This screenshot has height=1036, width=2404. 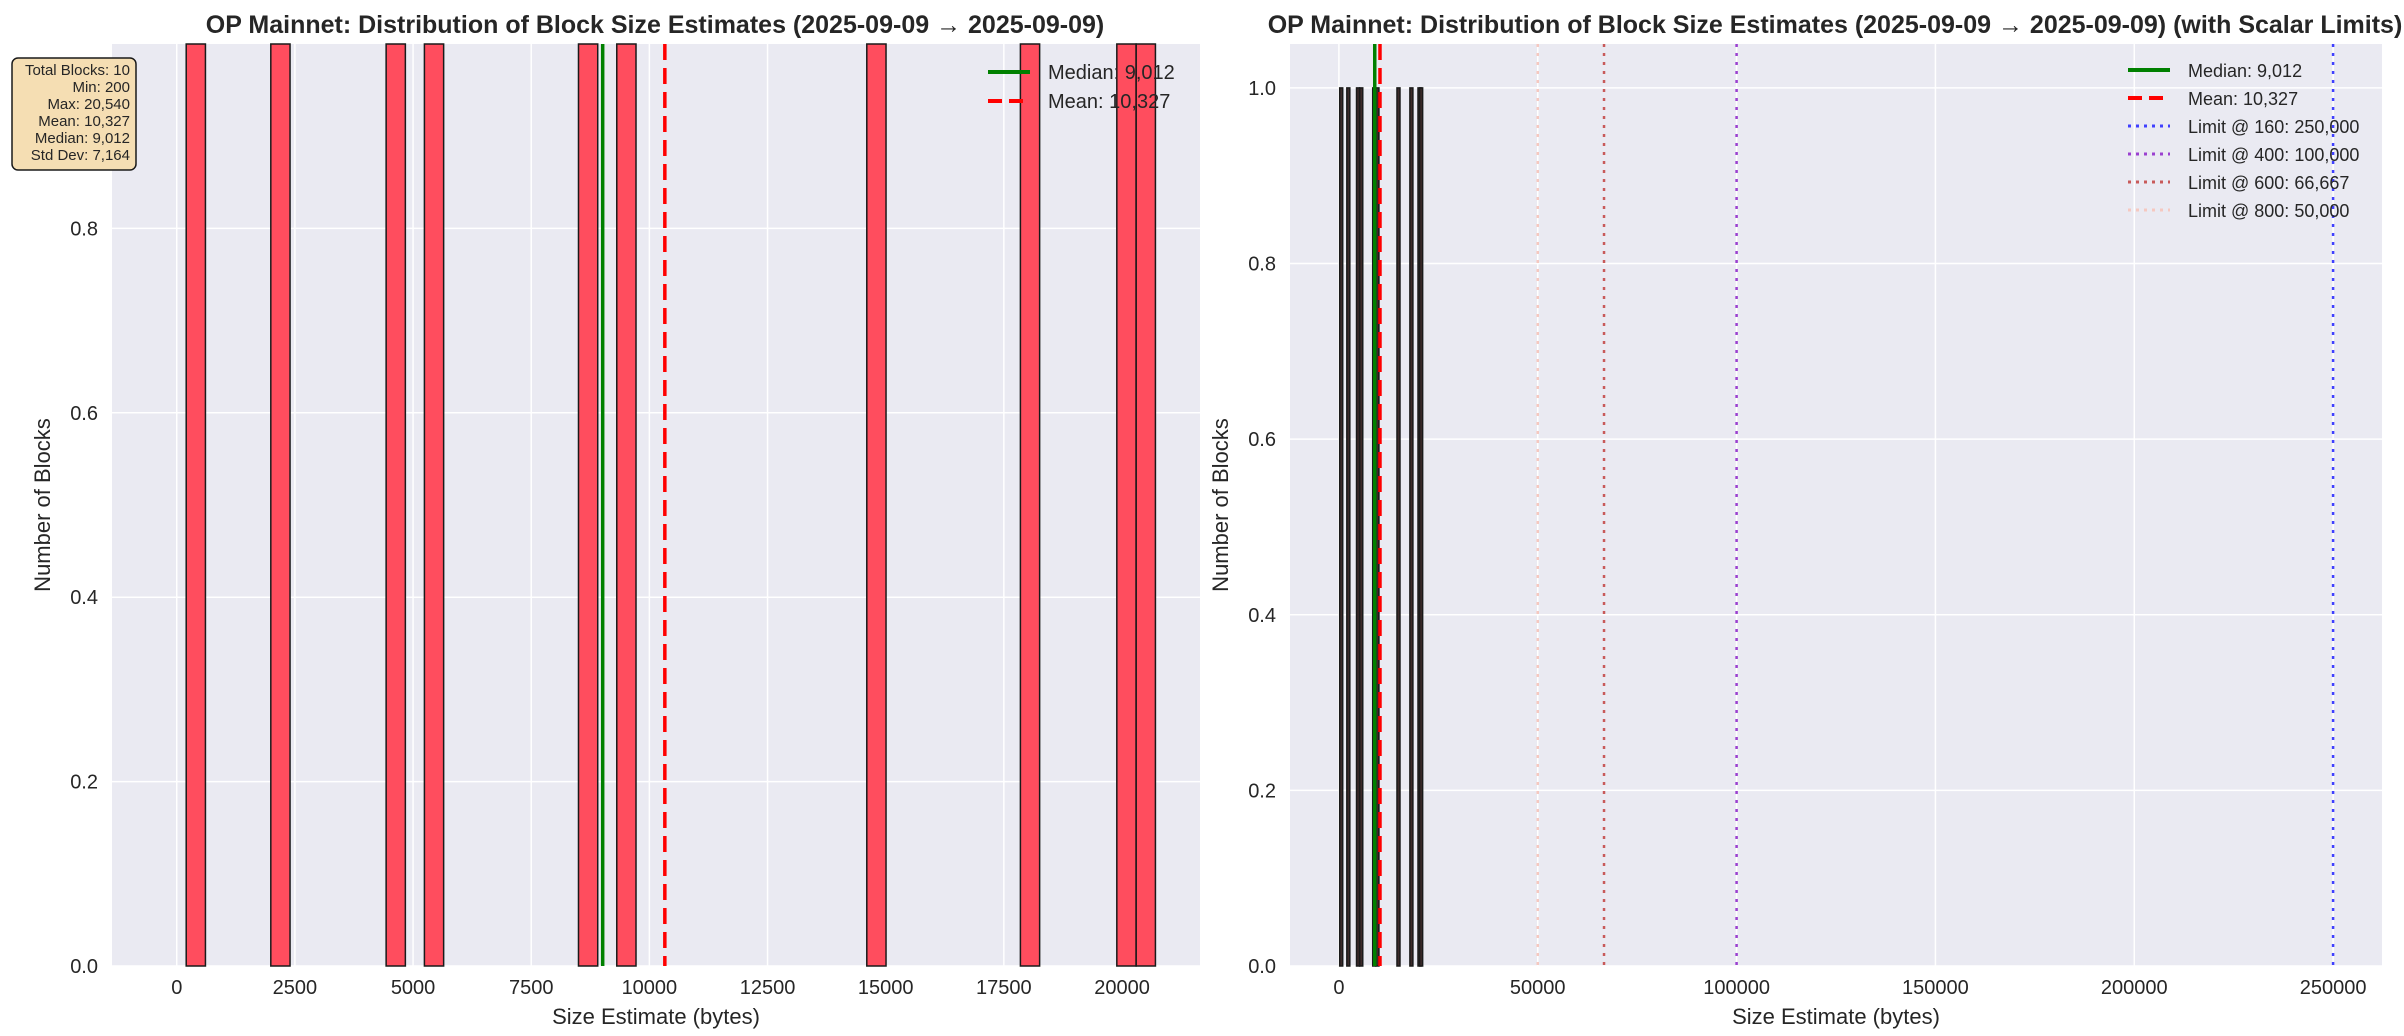 I want to click on x-tick-label: 7500, so click(x=531, y=988).